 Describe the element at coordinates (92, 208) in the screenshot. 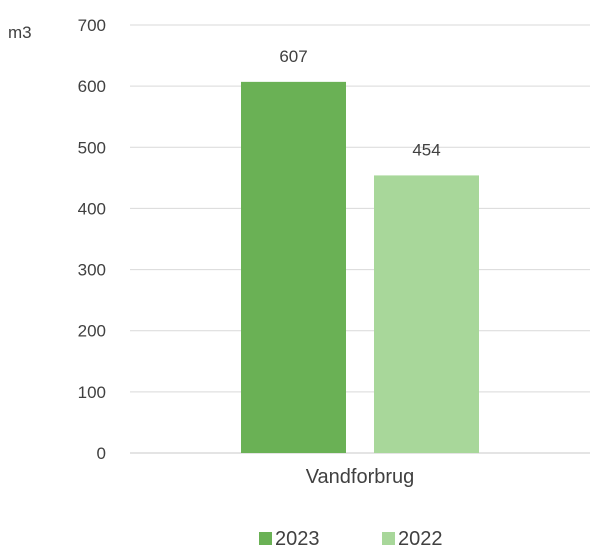

I see `y-tick-label: 400` at that location.